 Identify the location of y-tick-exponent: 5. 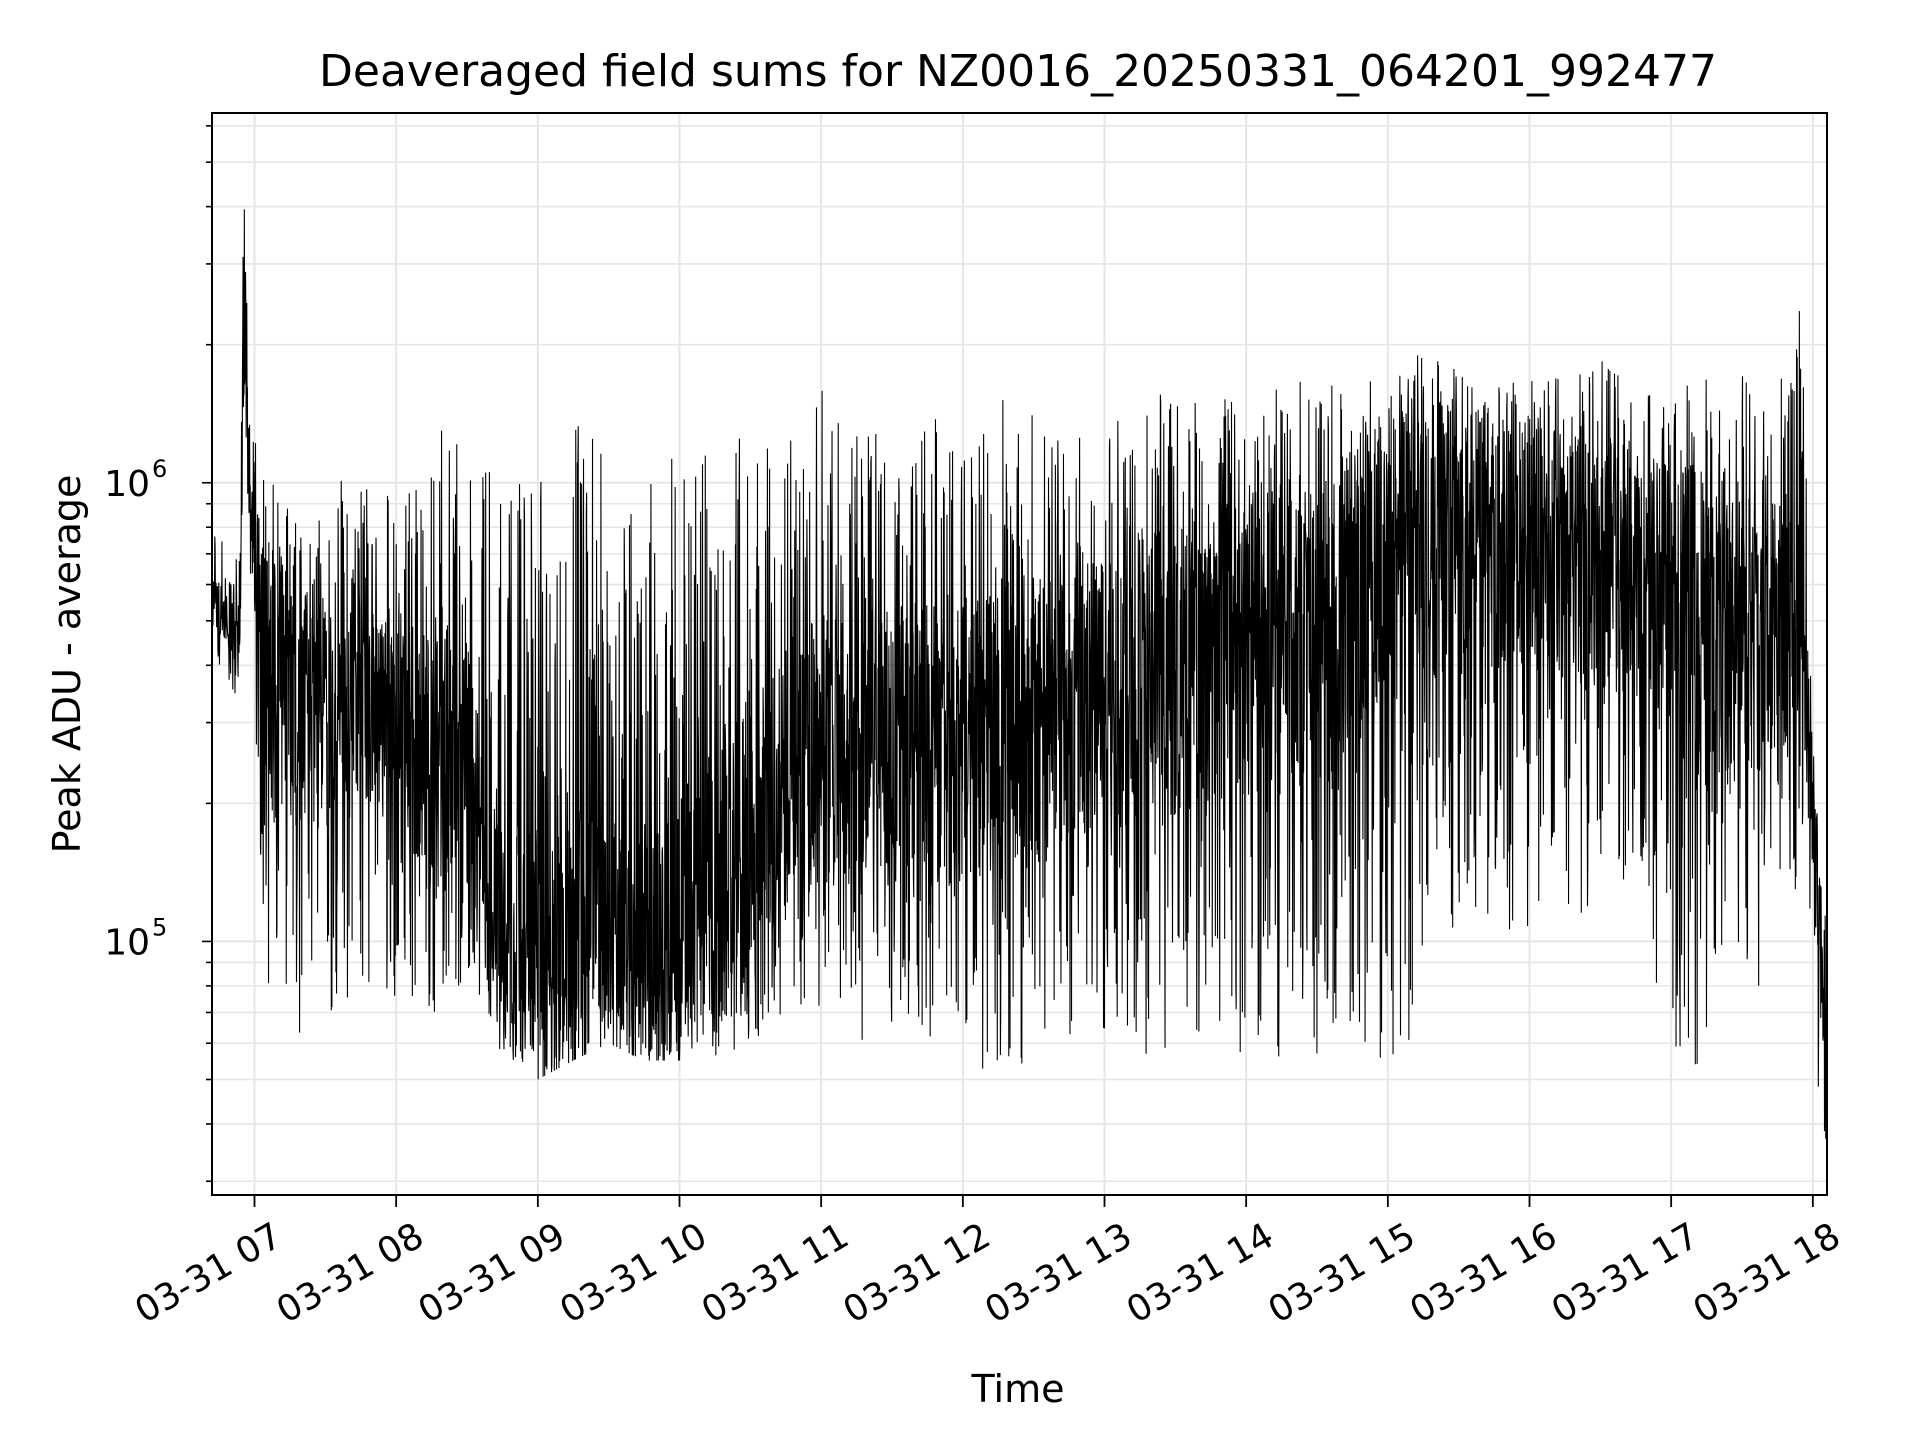
(159, 927).